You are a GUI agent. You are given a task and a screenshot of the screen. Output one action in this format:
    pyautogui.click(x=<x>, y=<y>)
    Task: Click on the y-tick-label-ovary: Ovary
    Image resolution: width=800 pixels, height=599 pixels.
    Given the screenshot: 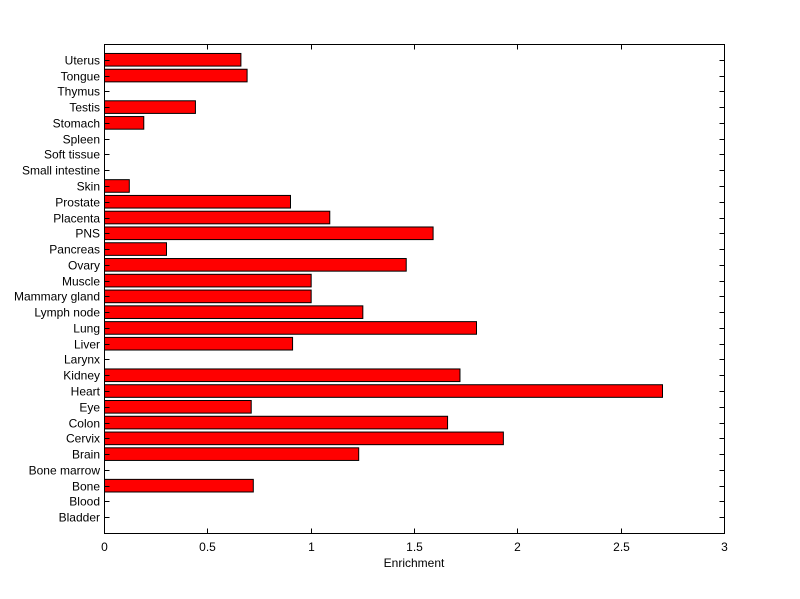 What is the action you would take?
    pyautogui.click(x=84, y=266)
    